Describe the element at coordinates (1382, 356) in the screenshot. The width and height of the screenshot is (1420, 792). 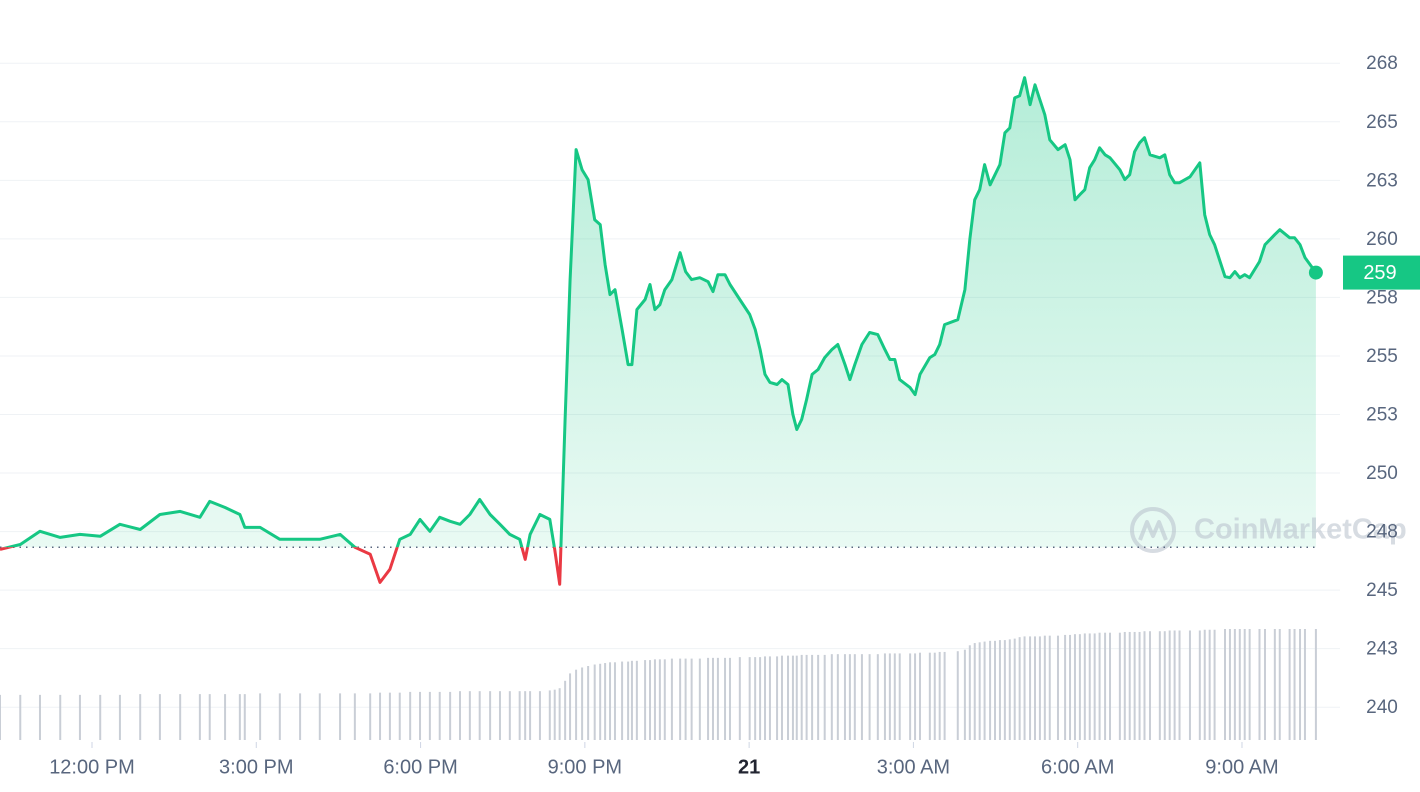
I see `y-tick-label: 255` at that location.